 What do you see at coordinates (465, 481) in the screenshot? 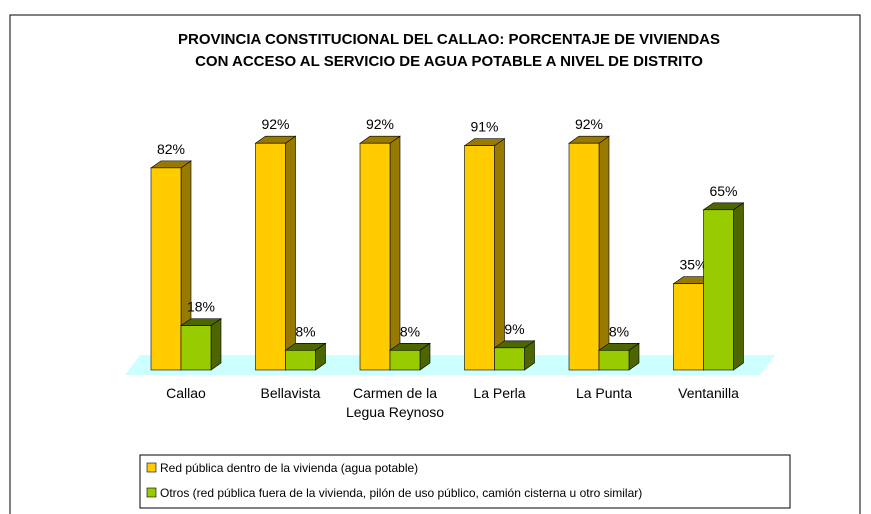
I see `legend-box` at bounding box center [465, 481].